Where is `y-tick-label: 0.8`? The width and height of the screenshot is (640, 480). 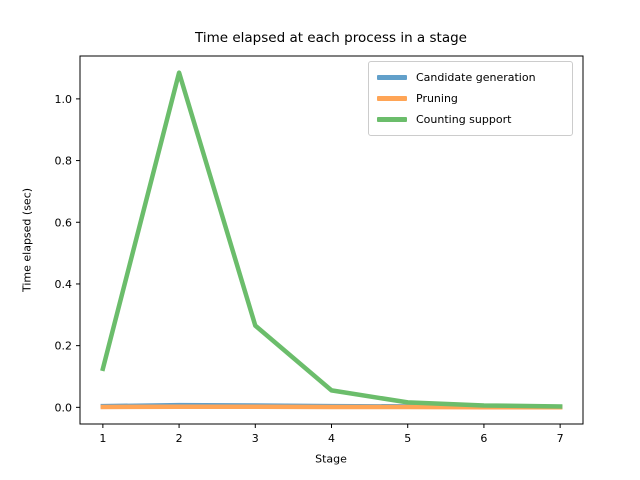
y-tick-label: 0.8 is located at coordinates (64, 161).